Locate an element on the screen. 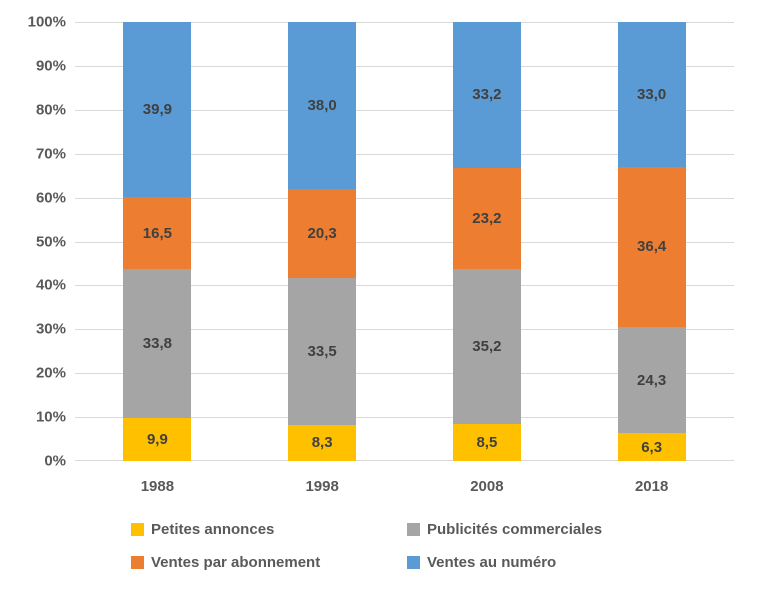 The width and height of the screenshot is (769, 599). x-tick-label: 2008 is located at coordinates (487, 486).